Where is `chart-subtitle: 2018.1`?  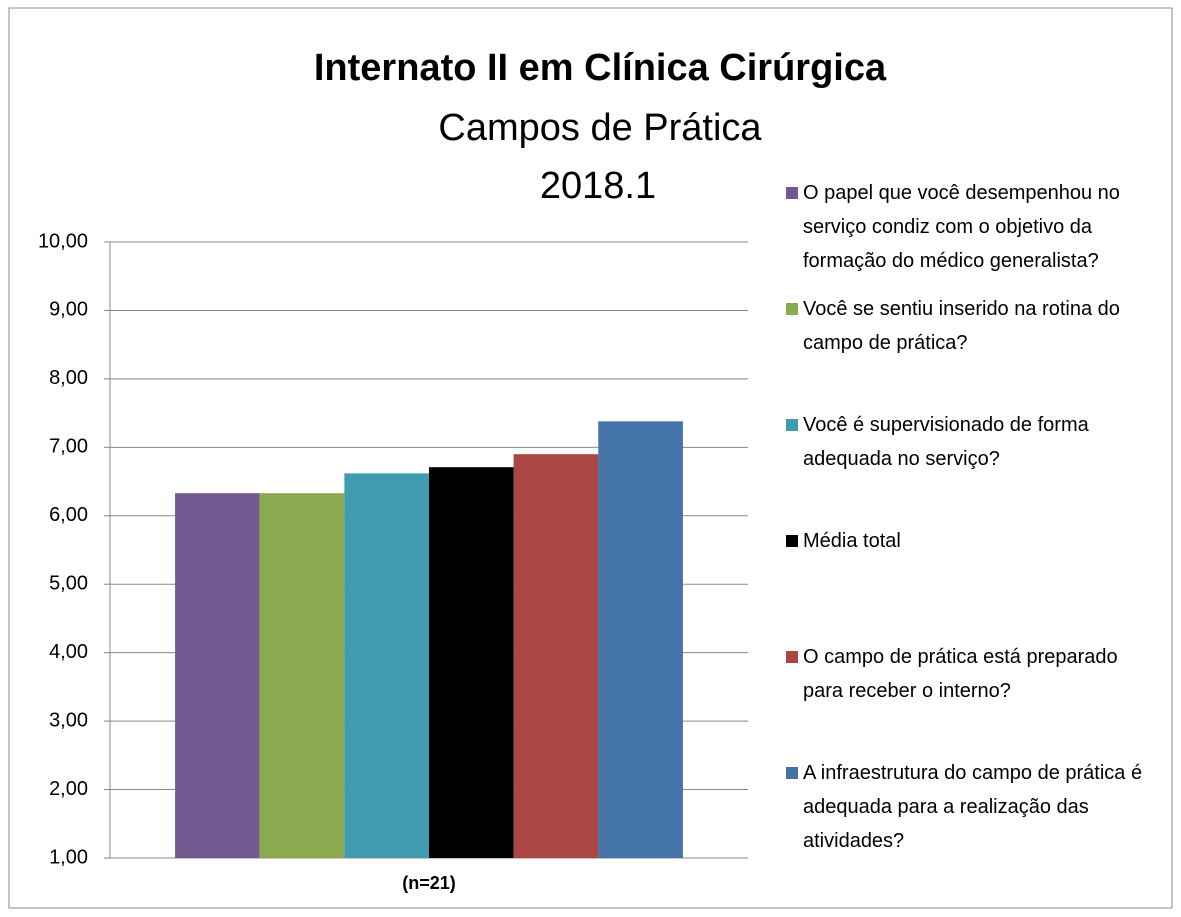 chart-subtitle: 2018.1 is located at coordinates (598, 186).